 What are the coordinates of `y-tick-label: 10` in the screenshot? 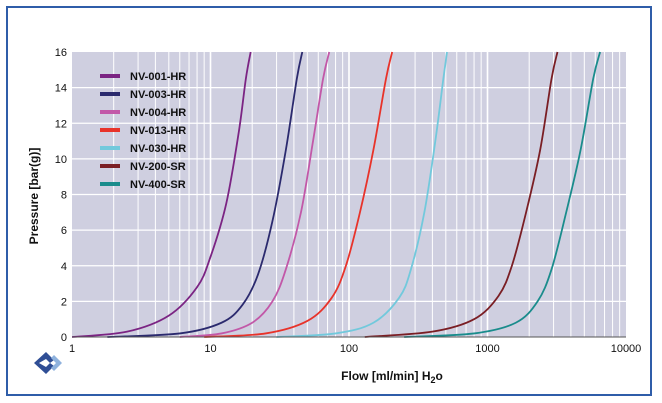 It's located at (61, 160).